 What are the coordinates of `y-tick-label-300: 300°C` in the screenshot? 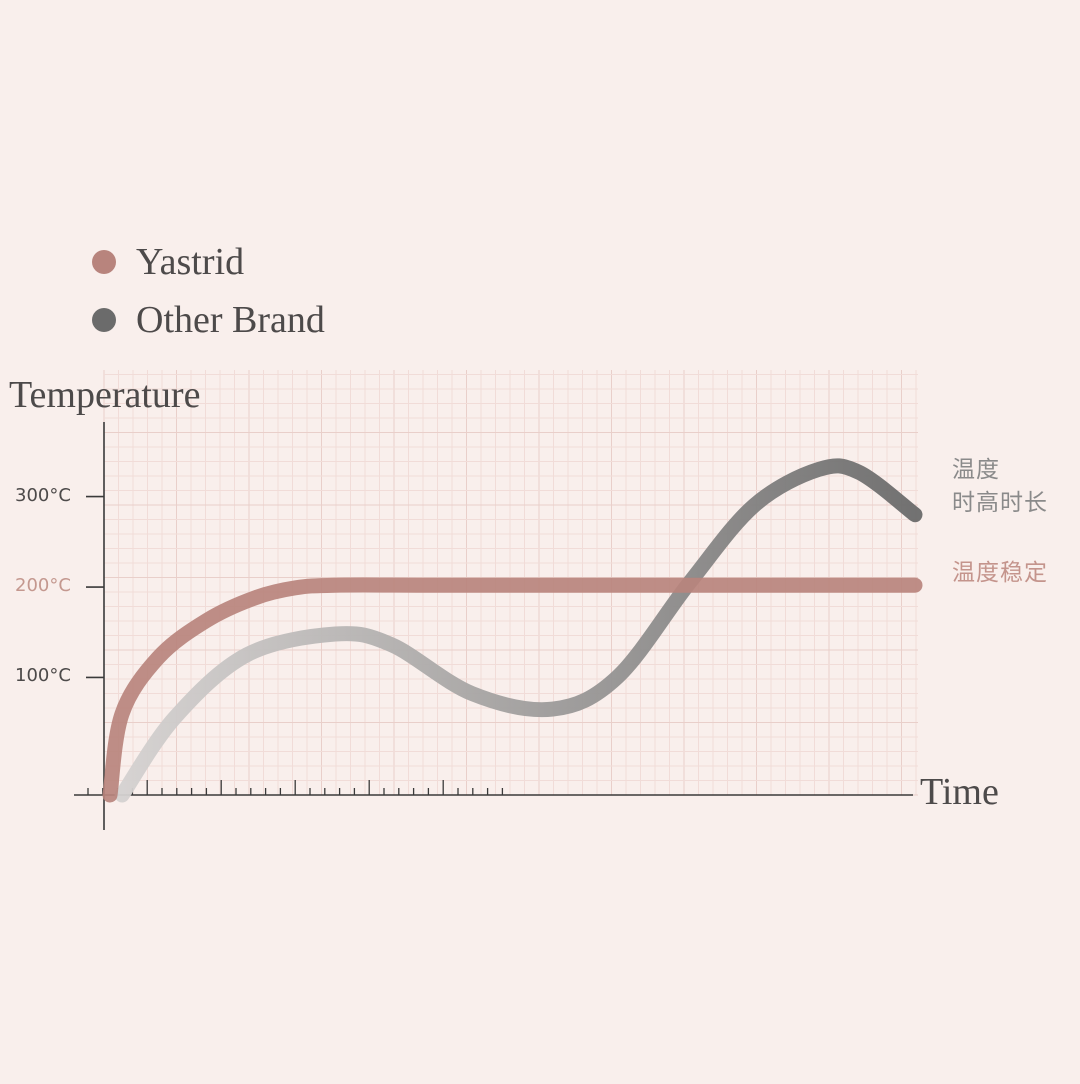 It's located at (43, 495).